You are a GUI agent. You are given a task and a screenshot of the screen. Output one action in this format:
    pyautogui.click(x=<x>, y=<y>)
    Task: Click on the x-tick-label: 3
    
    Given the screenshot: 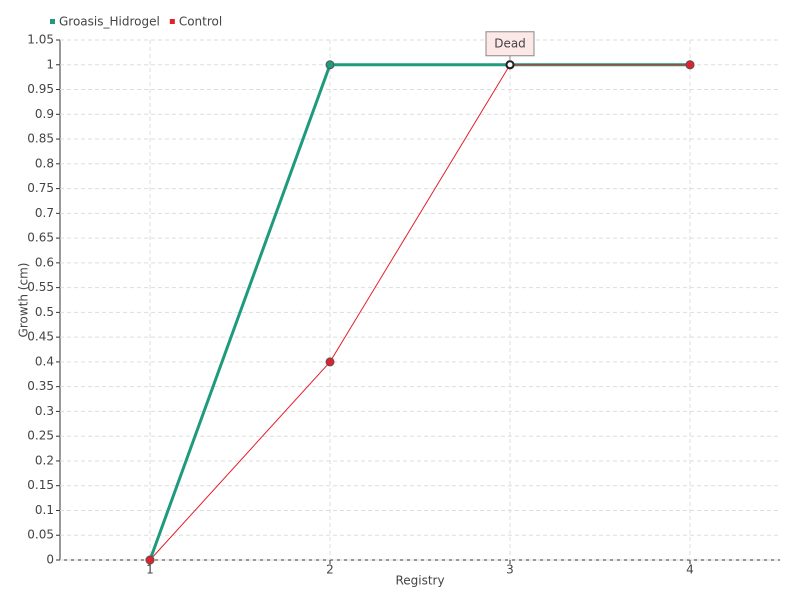 What is the action you would take?
    pyautogui.click(x=510, y=570)
    